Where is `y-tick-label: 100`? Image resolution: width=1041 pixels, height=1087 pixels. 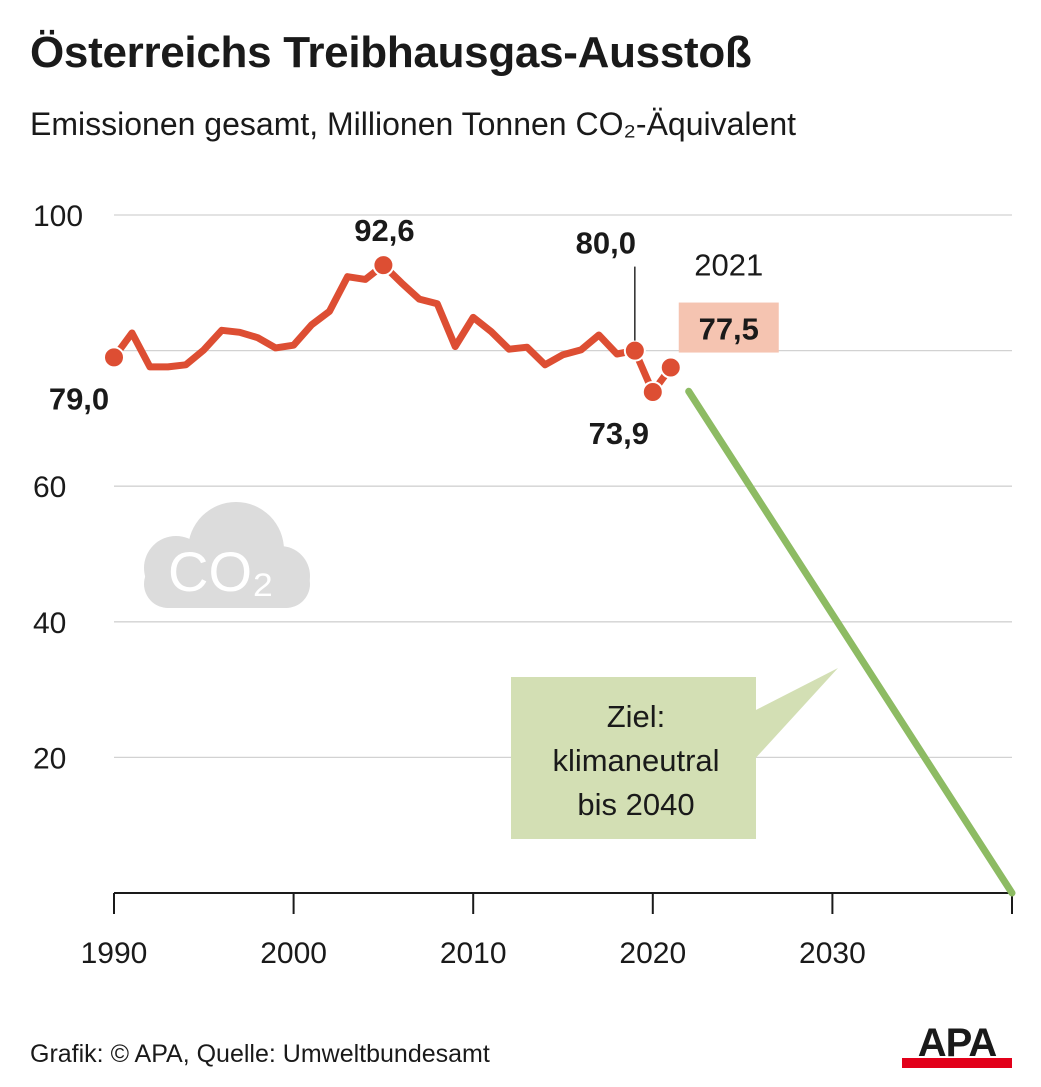
y-tick-label: 100 is located at coordinates (58, 216).